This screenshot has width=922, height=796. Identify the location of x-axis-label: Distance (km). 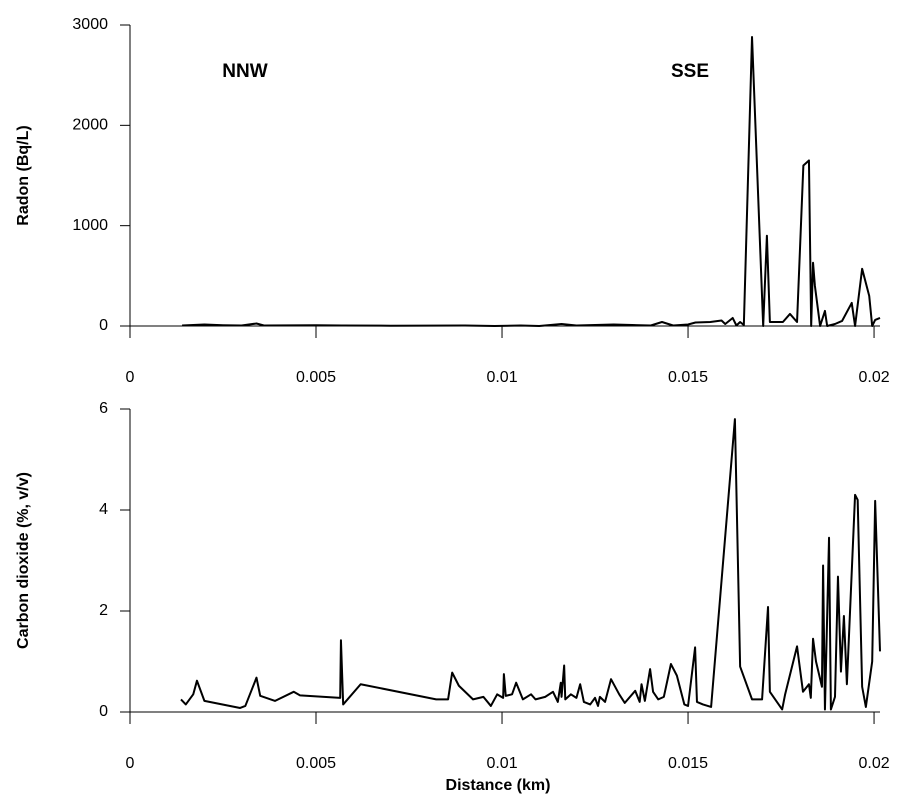
(498, 785).